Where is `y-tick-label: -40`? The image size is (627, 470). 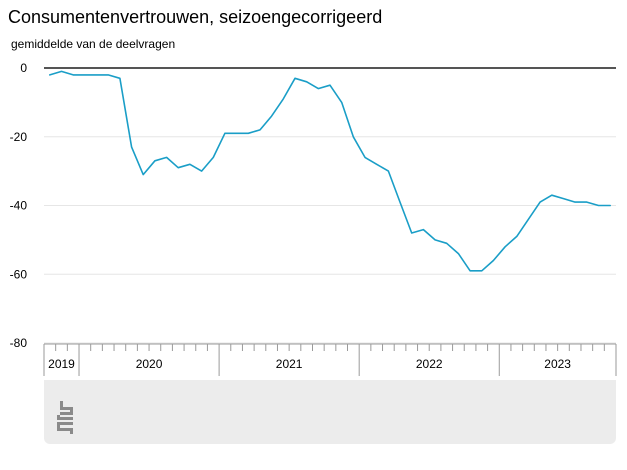 y-tick-label: -40 is located at coordinates (19, 206).